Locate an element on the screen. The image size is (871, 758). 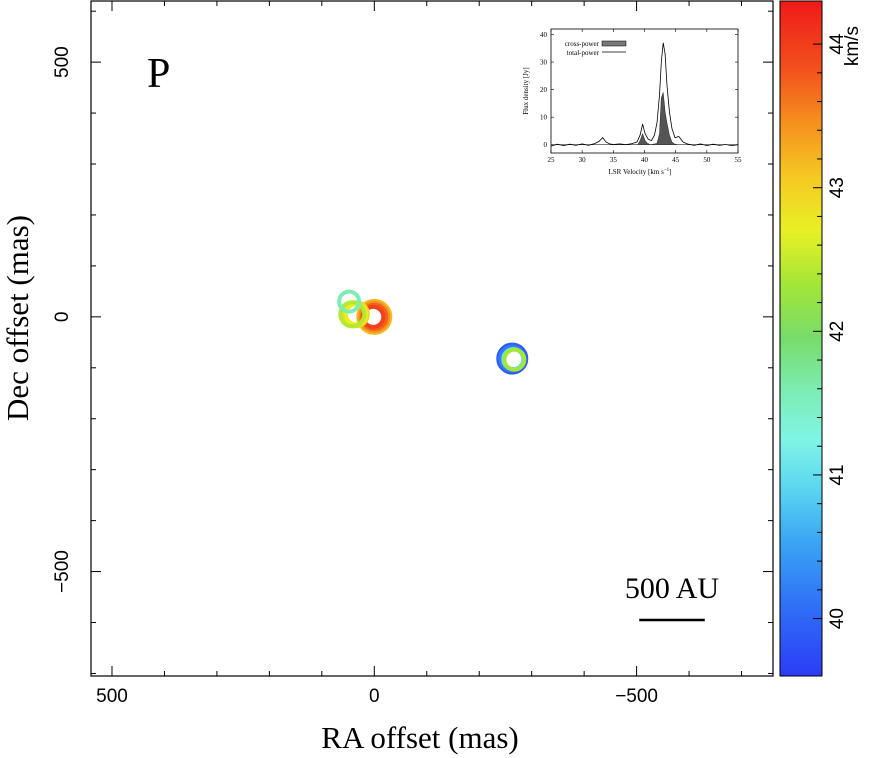
y-tick-labels: 500 0 −500 is located at coordinates (62, 319).